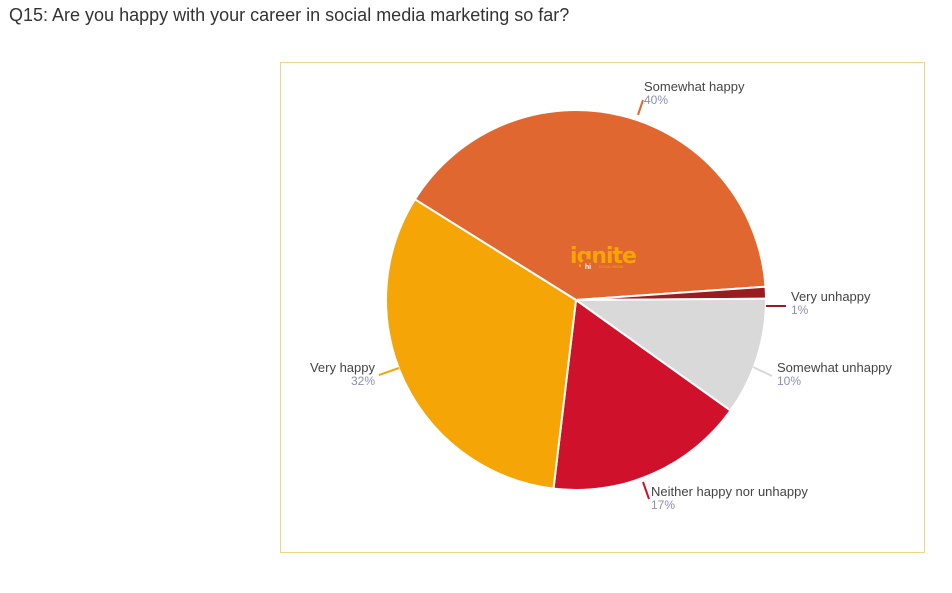  I want to click on slice-percent-label: 17%, so click(663, 505).